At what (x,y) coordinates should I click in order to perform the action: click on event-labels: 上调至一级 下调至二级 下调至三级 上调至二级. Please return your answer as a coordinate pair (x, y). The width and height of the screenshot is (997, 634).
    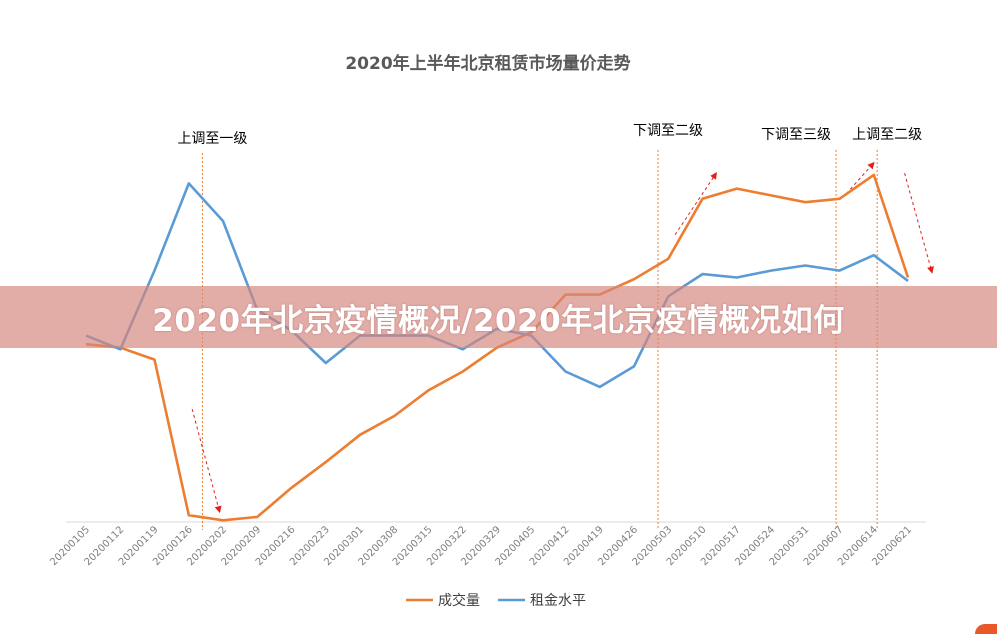
    Looking at the image, I should click on (549, 135).